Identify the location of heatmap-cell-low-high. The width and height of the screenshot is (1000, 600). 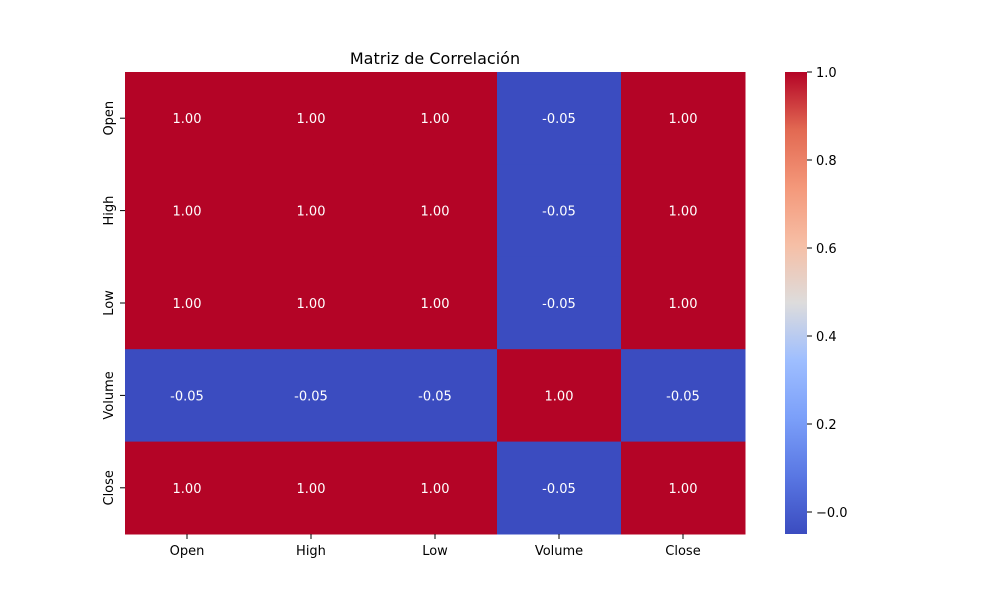
(311, 303).